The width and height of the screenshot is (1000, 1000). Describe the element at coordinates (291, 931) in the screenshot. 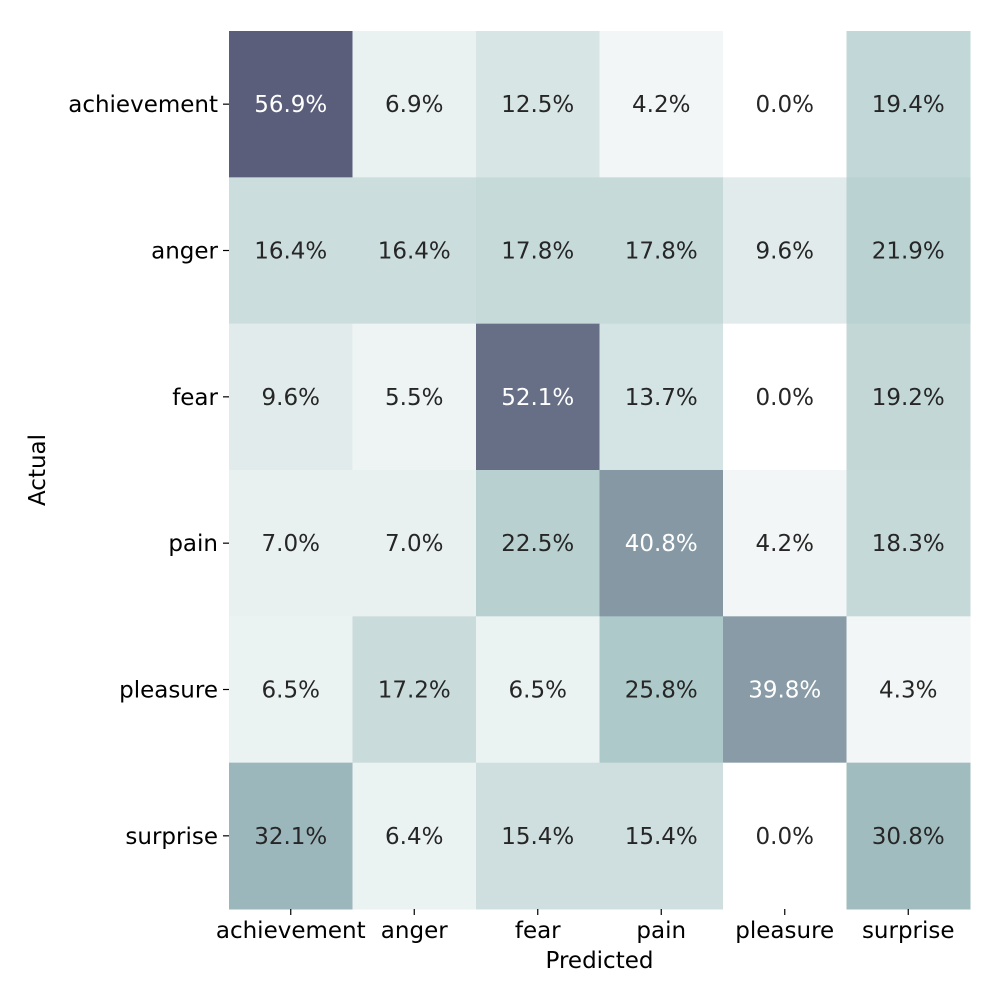

I see `x-tick-label: achievement` at that location.